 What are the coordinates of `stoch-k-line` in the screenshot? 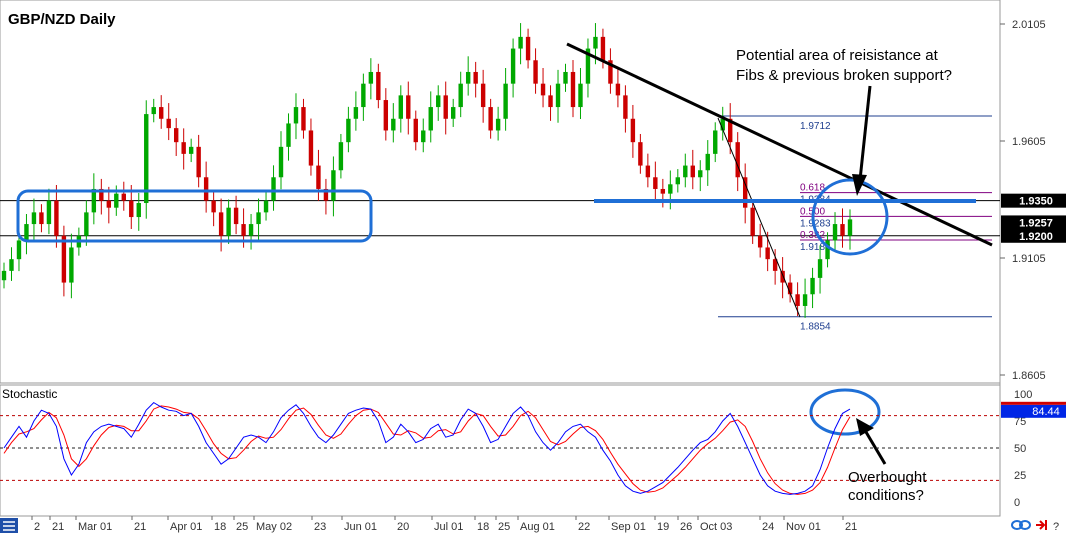 It's located at (427, 448).